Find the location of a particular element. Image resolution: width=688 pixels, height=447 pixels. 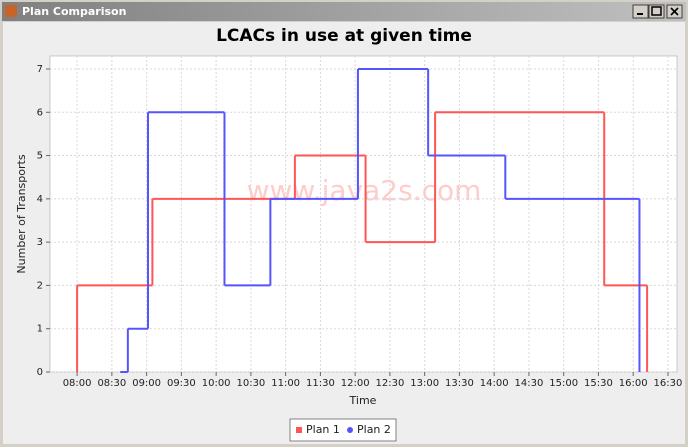

window-title: Plan Comparison is located at coordinates (74, 11).